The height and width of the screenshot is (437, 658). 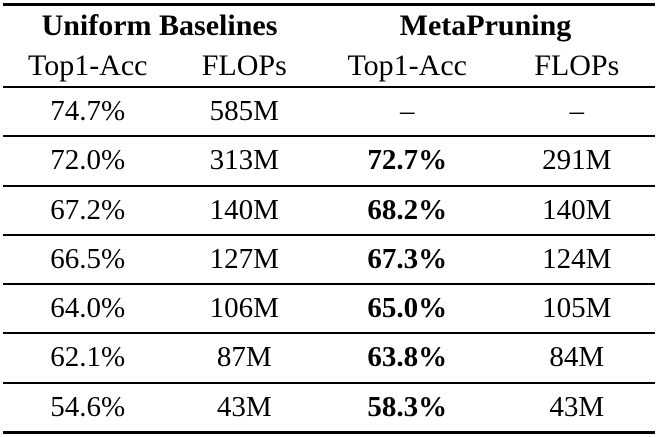 What do you see at coordinates (88, 308) in the screenshot?
I see `cell-baseline-acc: 64.0%` at bounding box center [88, 308].